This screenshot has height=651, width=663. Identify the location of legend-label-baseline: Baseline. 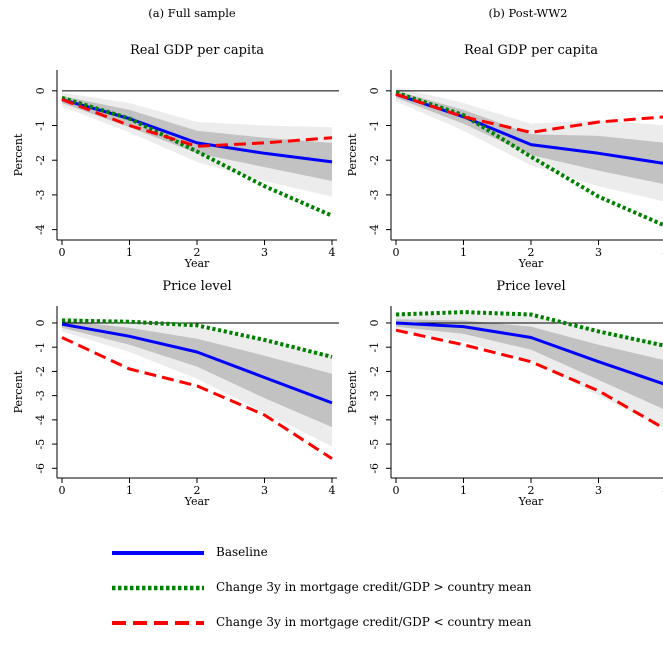
(242, 552).